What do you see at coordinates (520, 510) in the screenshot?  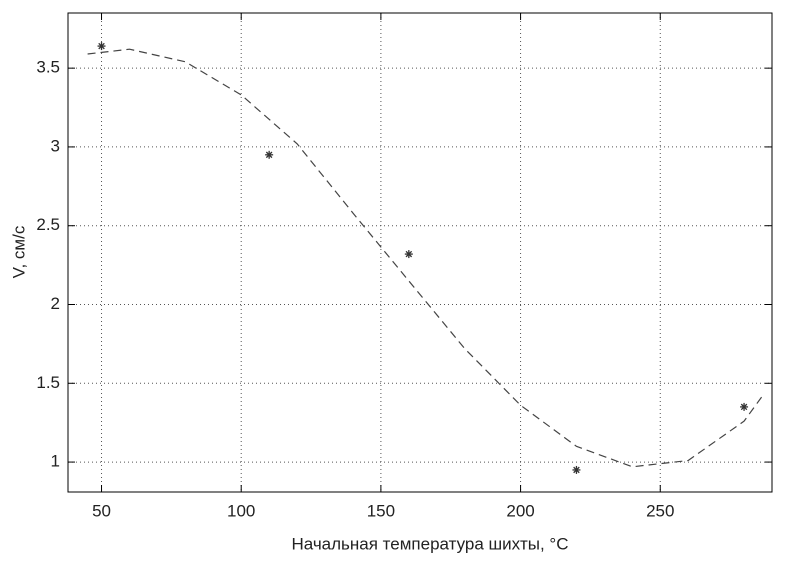 I see `x-tick-label: 200` at bounding box center [520, 510].